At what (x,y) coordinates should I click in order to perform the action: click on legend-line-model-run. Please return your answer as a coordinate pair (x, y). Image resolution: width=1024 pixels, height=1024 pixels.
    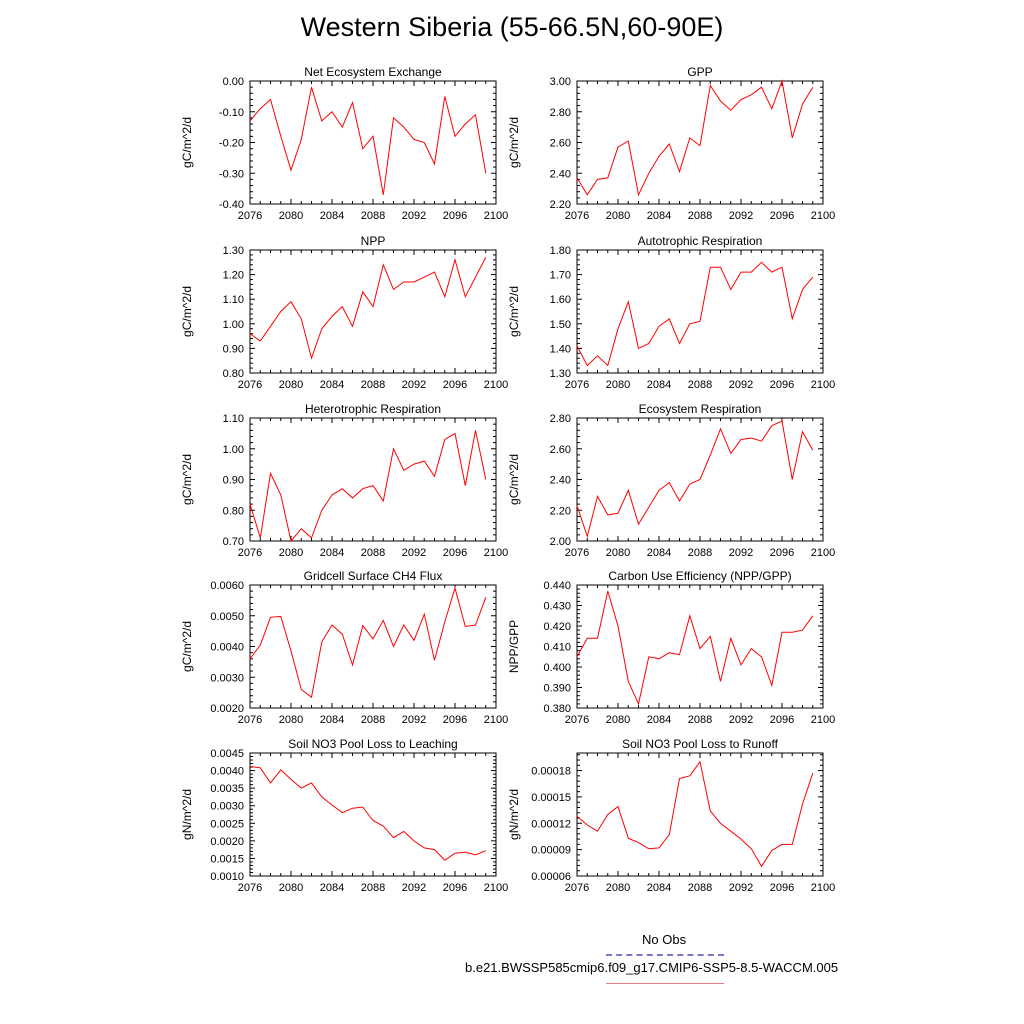
    Looking at the image, I should click on (665, 983).